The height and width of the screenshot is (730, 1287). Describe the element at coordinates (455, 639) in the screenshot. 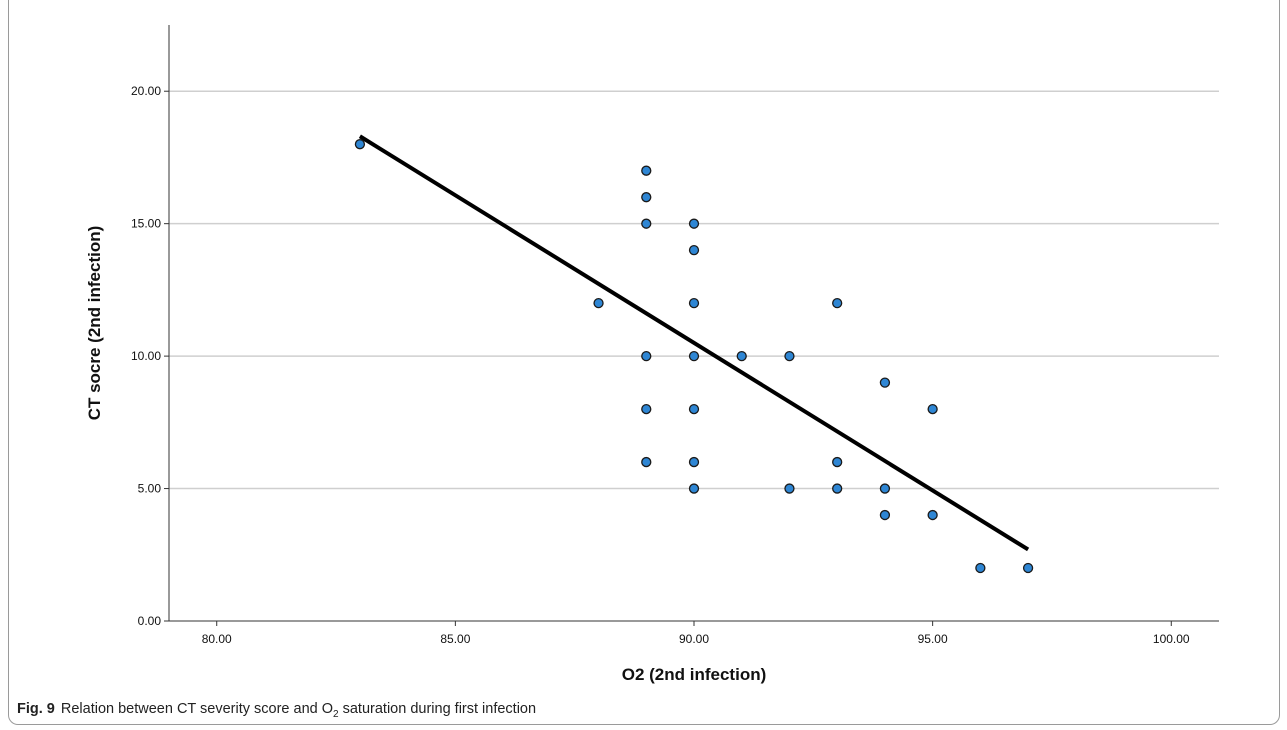

I see `x-tick-label: 85.00` at that location.